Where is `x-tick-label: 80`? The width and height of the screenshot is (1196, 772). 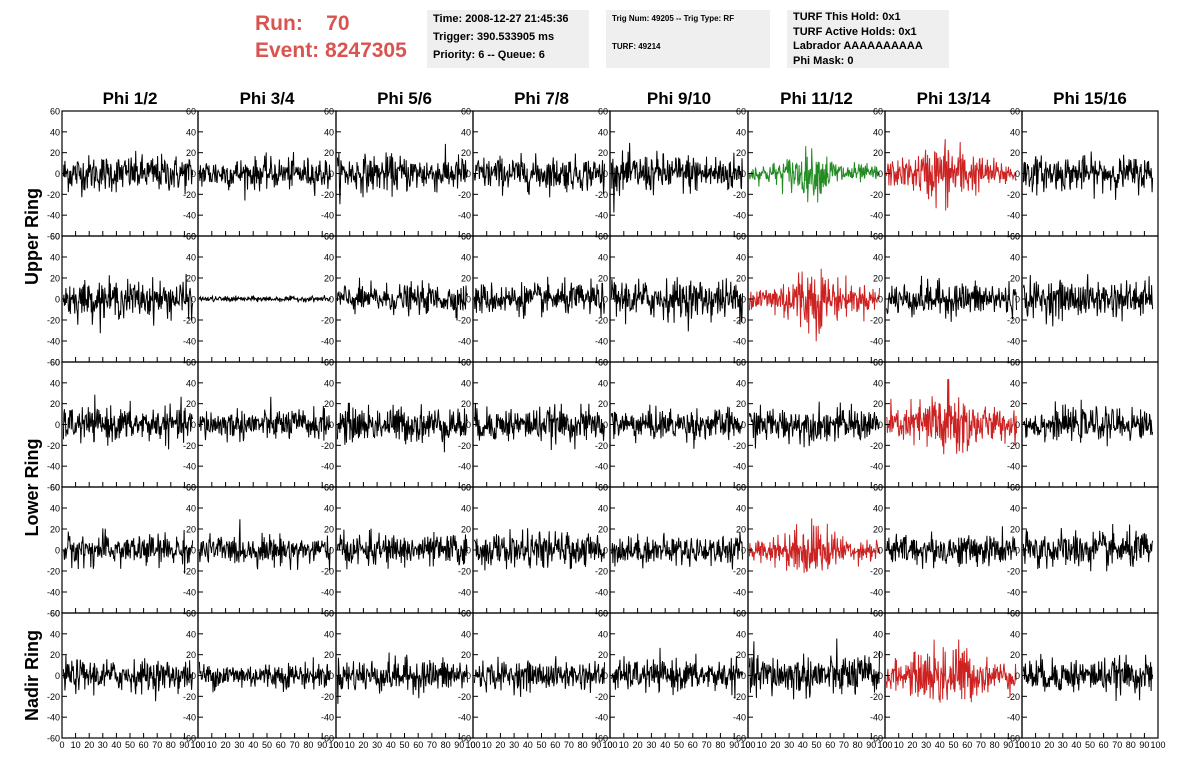
x-tick-label: 80 is located at coordinates (446, 745).